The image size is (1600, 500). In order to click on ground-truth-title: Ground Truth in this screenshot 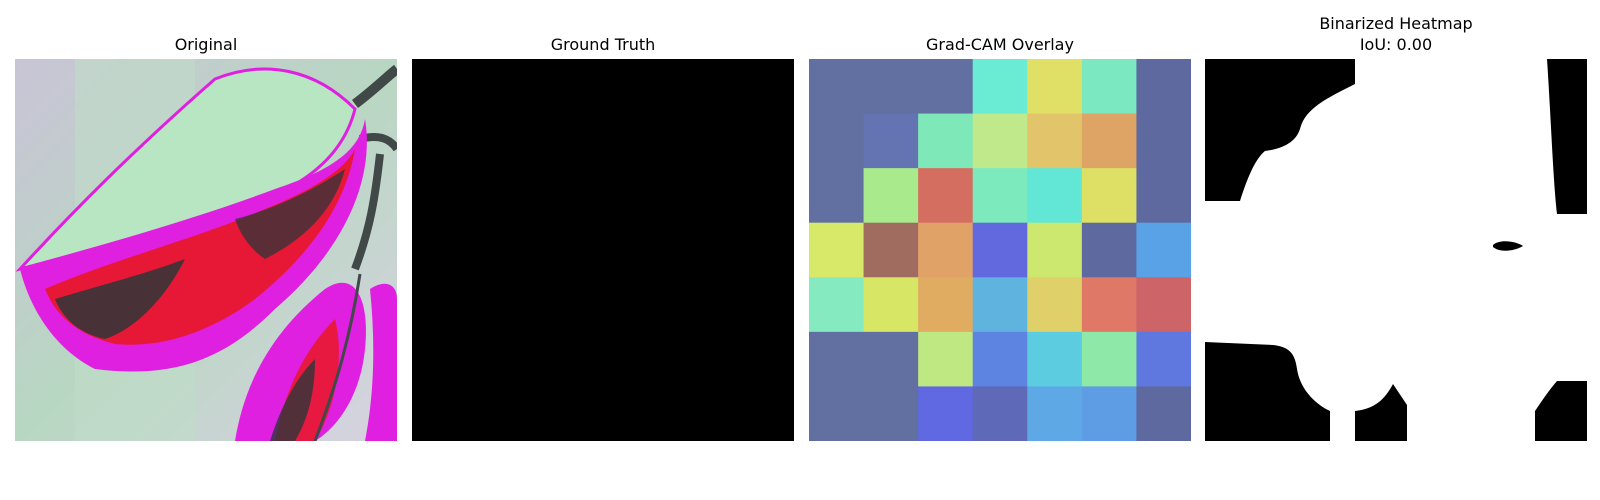, I will do `click(603, 44)`.